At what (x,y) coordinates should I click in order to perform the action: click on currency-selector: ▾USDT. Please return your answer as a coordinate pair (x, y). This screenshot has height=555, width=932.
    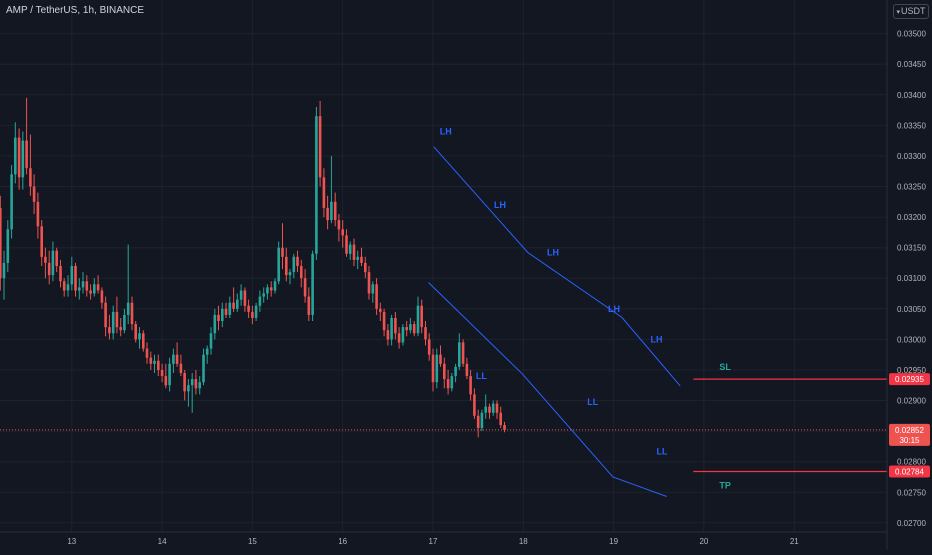
    Looking at the image, I should click on (911, 11).